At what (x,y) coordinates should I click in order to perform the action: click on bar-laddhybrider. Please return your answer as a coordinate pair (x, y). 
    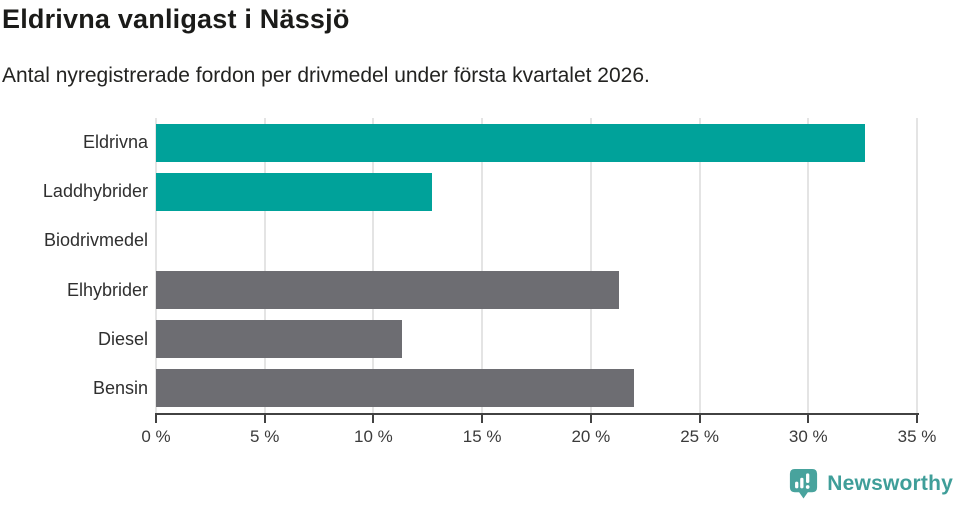
    Looking at the image, I should click on (294, 191).